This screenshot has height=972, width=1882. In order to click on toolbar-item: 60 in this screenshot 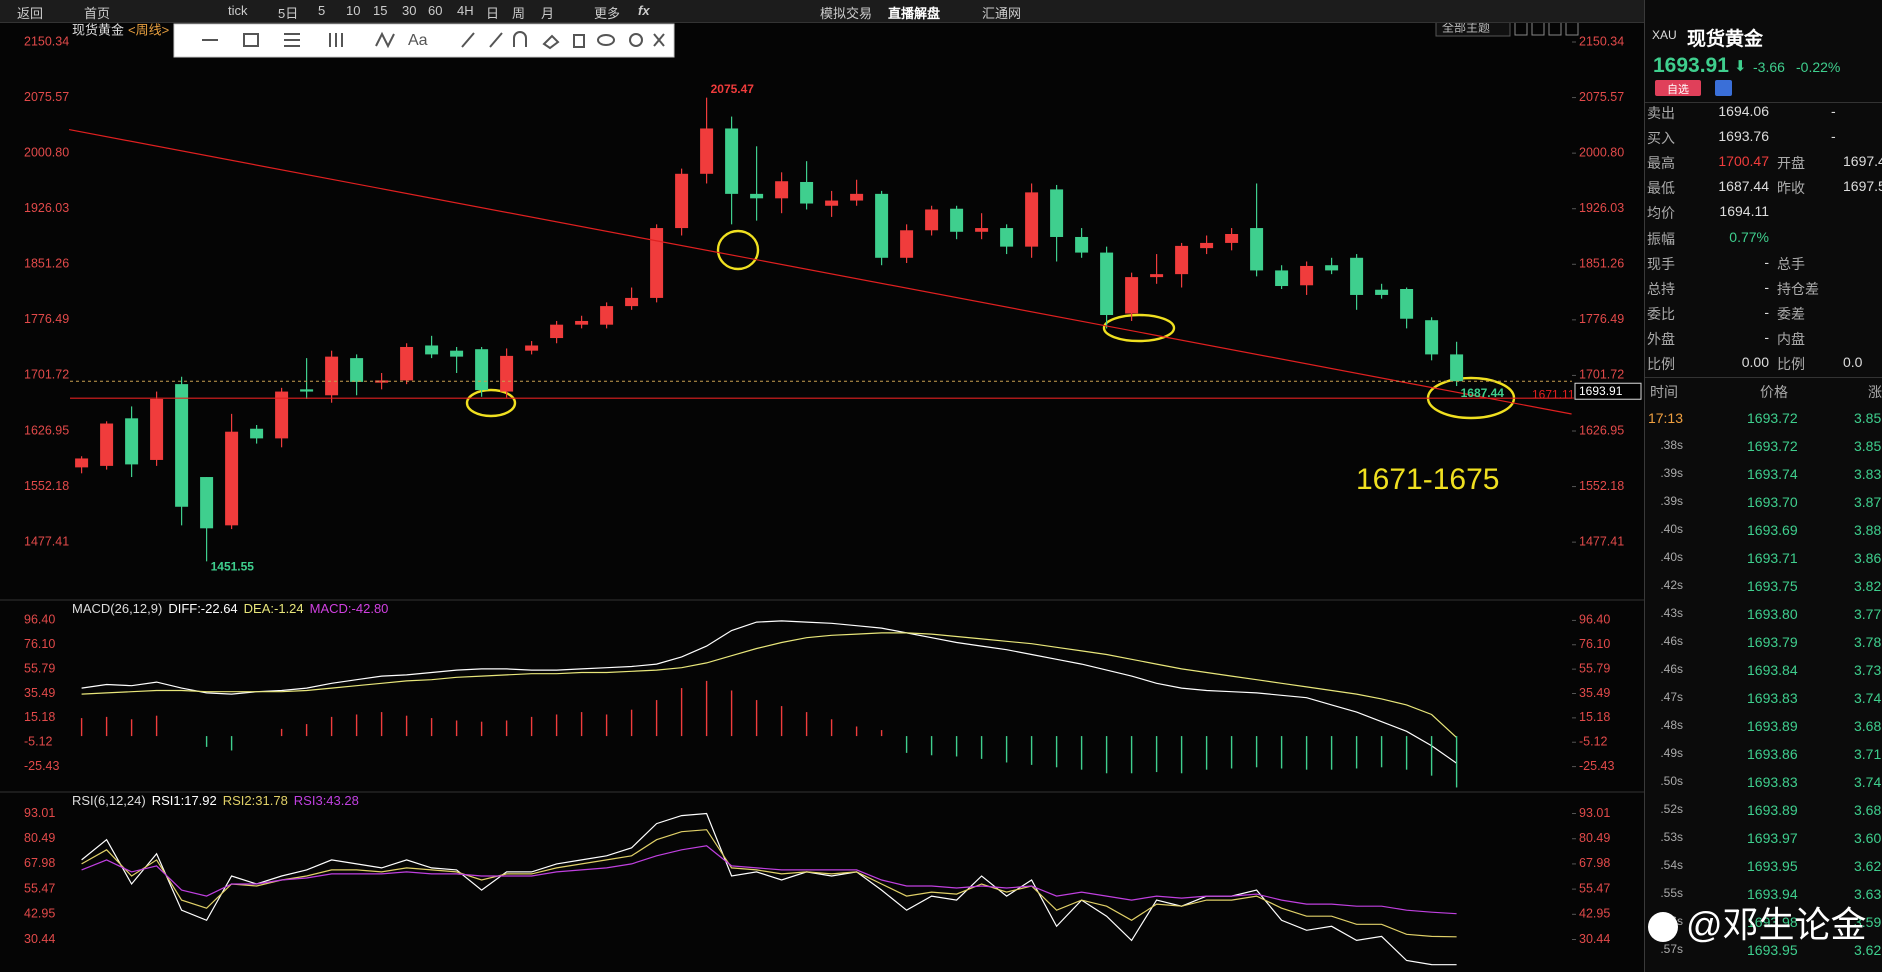, I will do `click(435, 10)`.